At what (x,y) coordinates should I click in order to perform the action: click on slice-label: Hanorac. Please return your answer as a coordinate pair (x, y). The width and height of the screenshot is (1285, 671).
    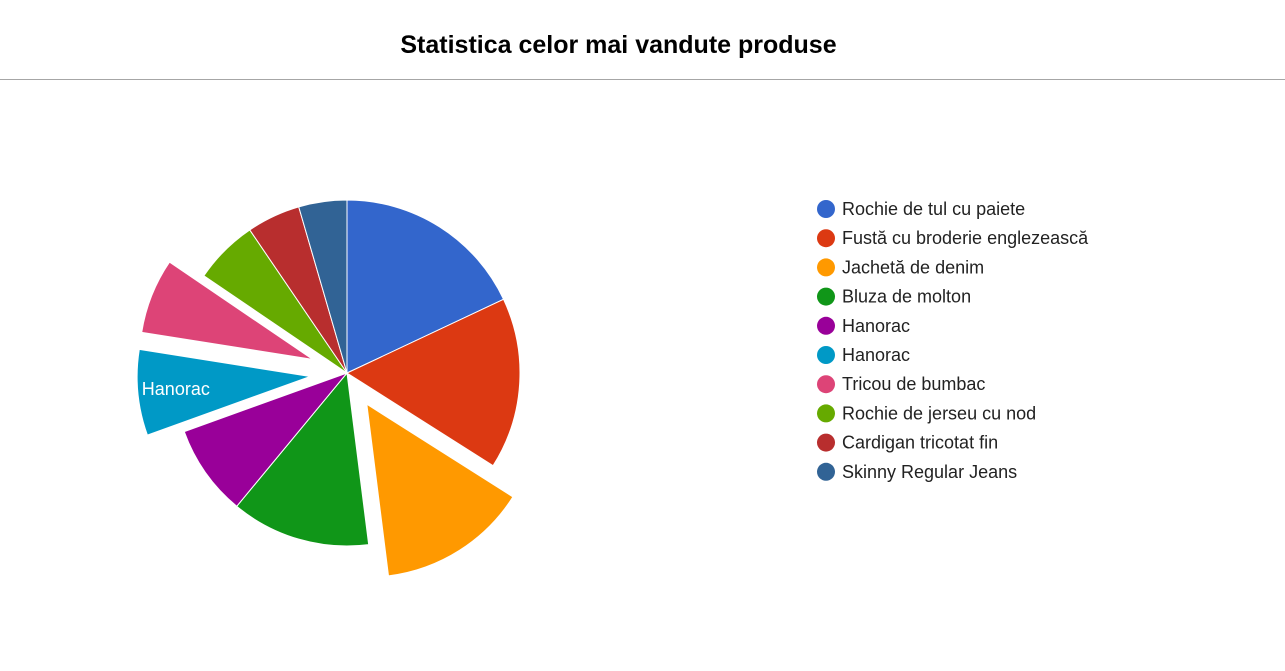
    Looking at the image, I should click on (176, 389).